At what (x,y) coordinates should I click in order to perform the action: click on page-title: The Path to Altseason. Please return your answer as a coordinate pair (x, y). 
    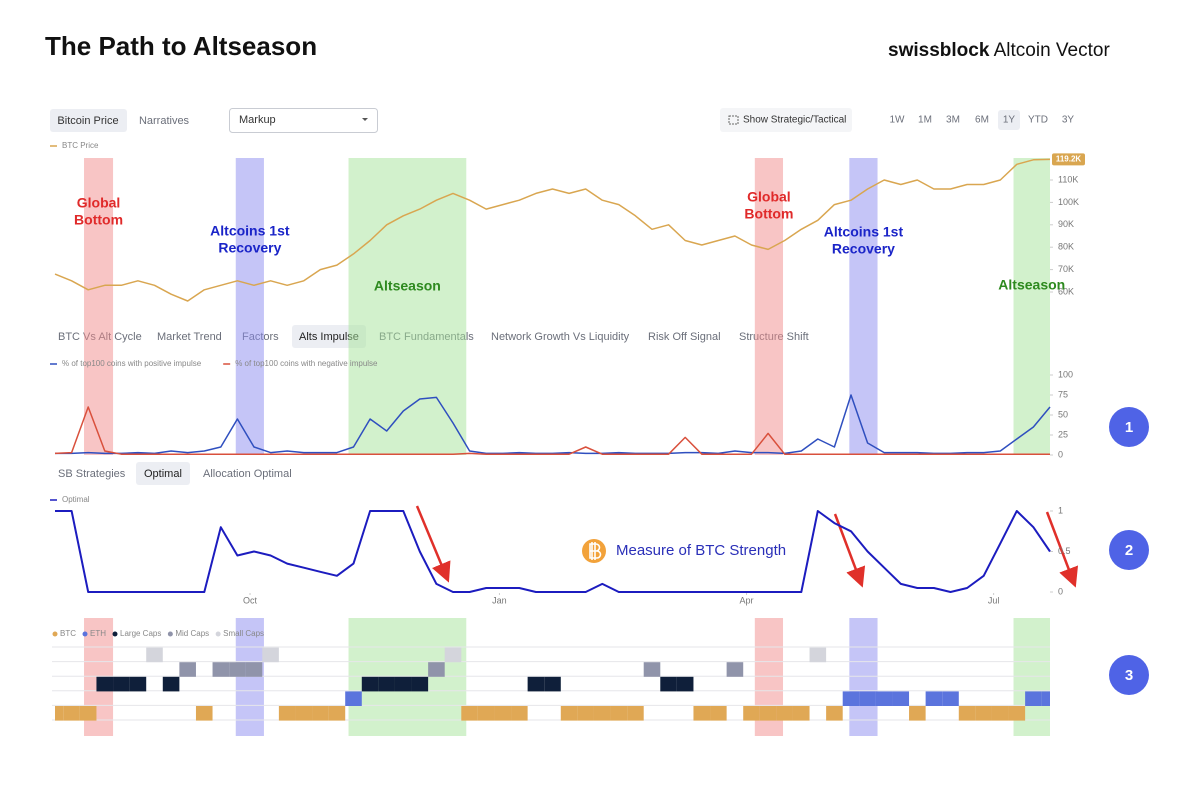
    Looking at the image, I should click on (181, 46).